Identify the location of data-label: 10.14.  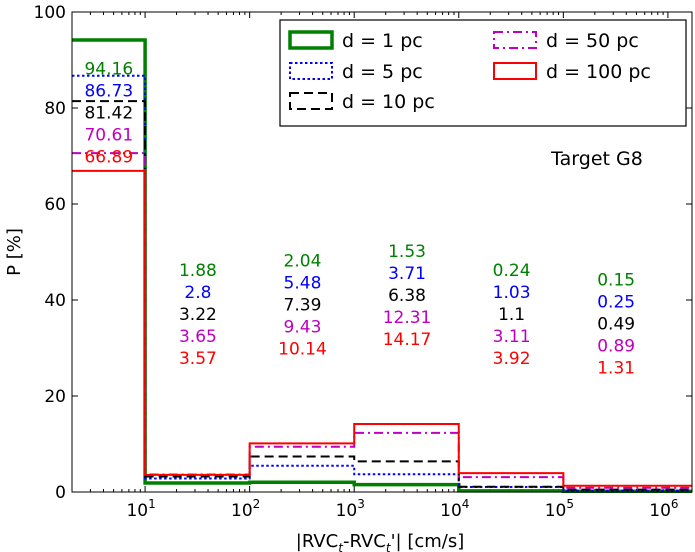
(302, 349).